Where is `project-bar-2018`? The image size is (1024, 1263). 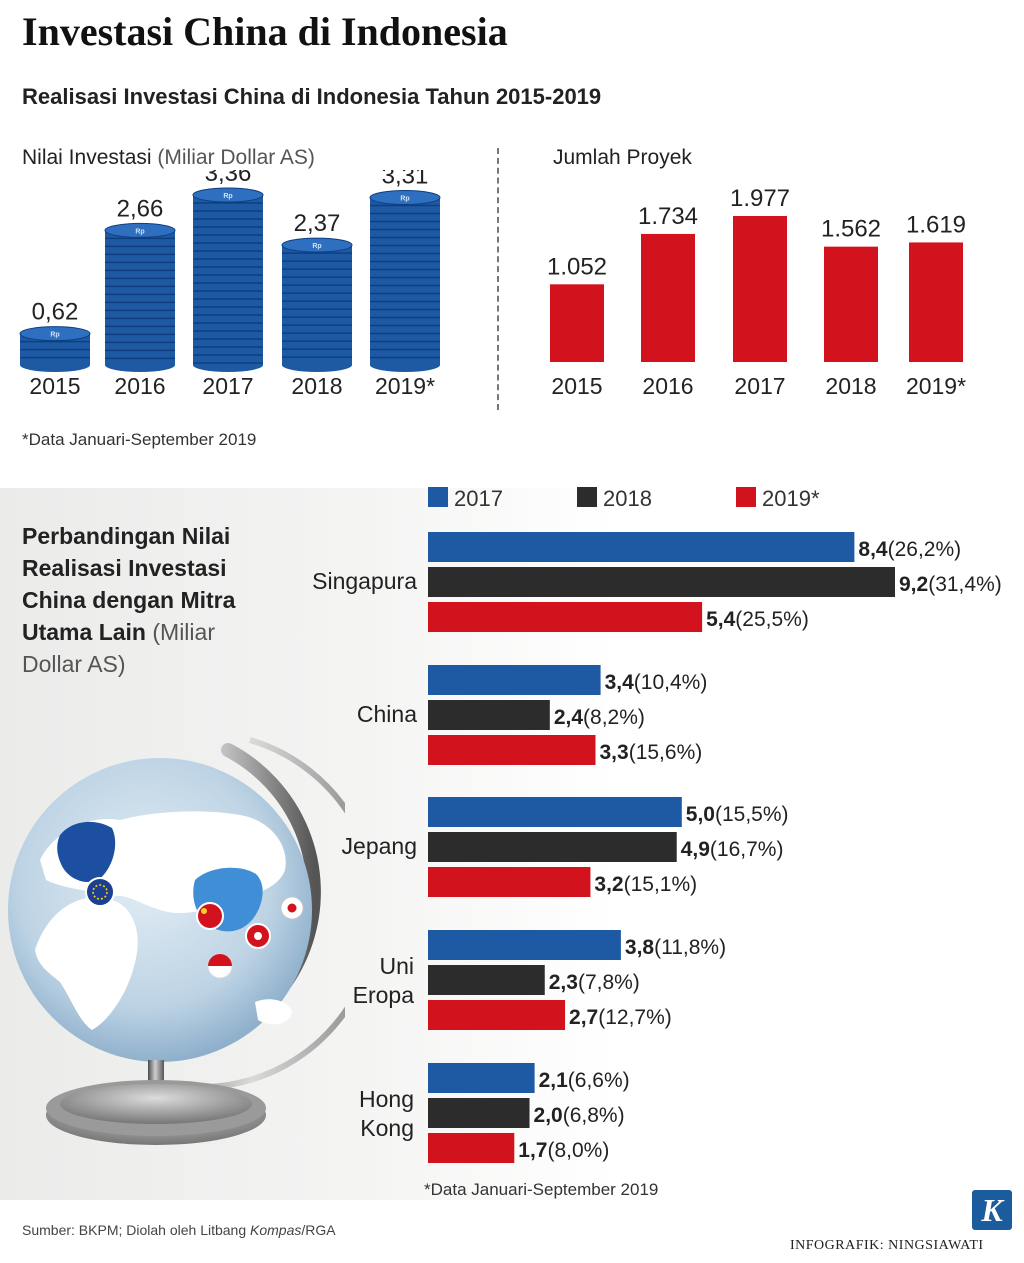 project-bar-2018 is located at coordinates (851, 304).